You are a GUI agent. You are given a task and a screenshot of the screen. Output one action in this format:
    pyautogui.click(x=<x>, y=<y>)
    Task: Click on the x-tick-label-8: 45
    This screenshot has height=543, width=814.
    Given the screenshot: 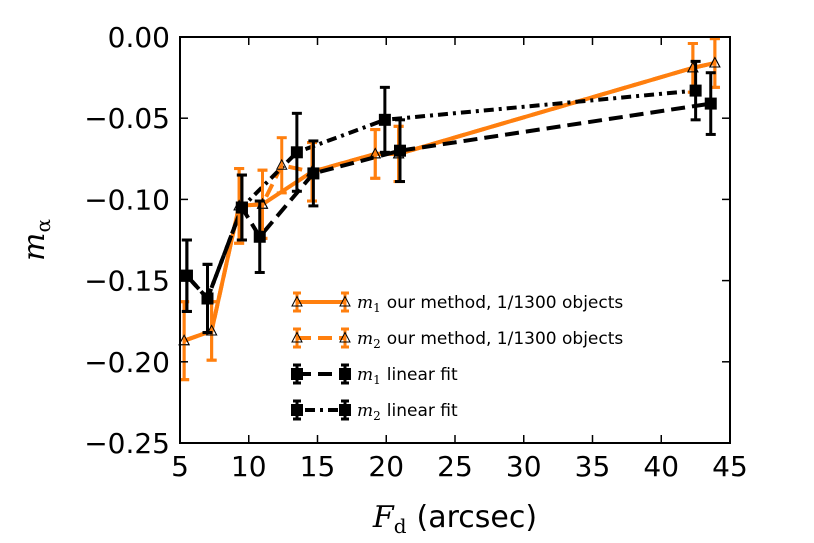 What is the action you would take?
    pyautogui.click(x=730, y=466)
    